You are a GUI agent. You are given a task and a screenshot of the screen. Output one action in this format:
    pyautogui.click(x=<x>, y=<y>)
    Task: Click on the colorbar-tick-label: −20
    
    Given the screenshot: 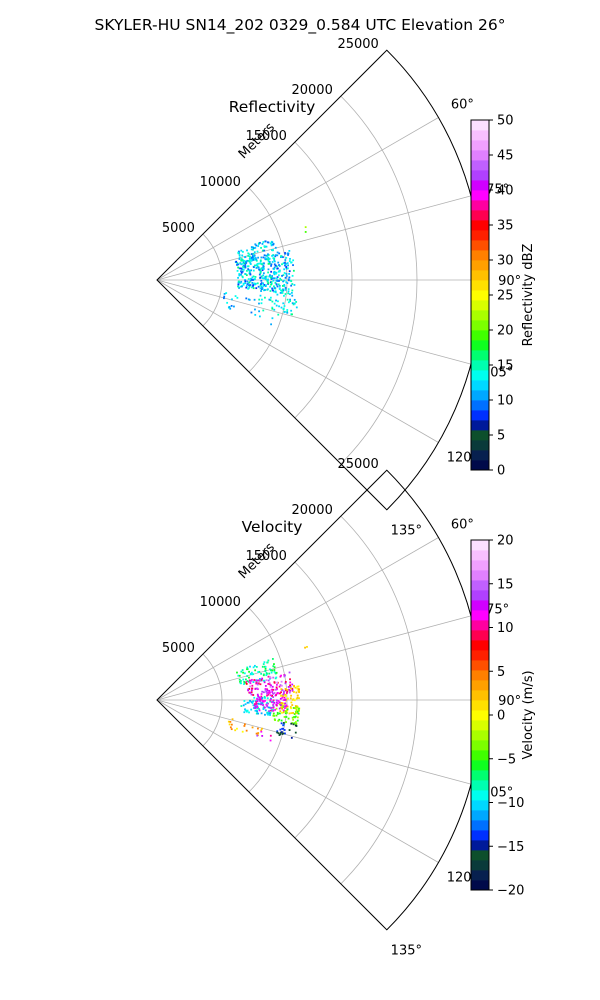 What is the action you would take?
    pyautogui.click(x=510, y=891)
    